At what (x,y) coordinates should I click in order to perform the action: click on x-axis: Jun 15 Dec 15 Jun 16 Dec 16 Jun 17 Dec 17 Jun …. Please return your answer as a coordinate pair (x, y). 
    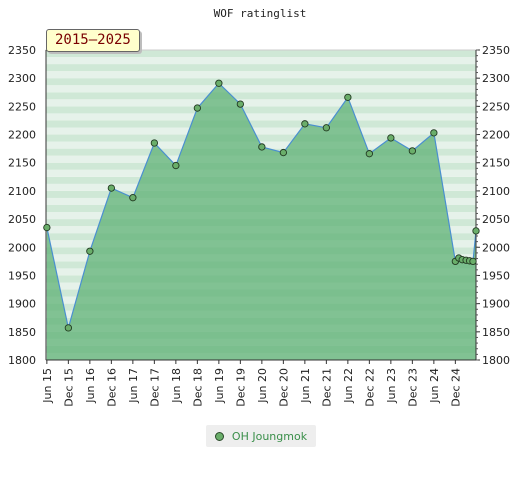
    Looking at the image, I should click on (251, 383).